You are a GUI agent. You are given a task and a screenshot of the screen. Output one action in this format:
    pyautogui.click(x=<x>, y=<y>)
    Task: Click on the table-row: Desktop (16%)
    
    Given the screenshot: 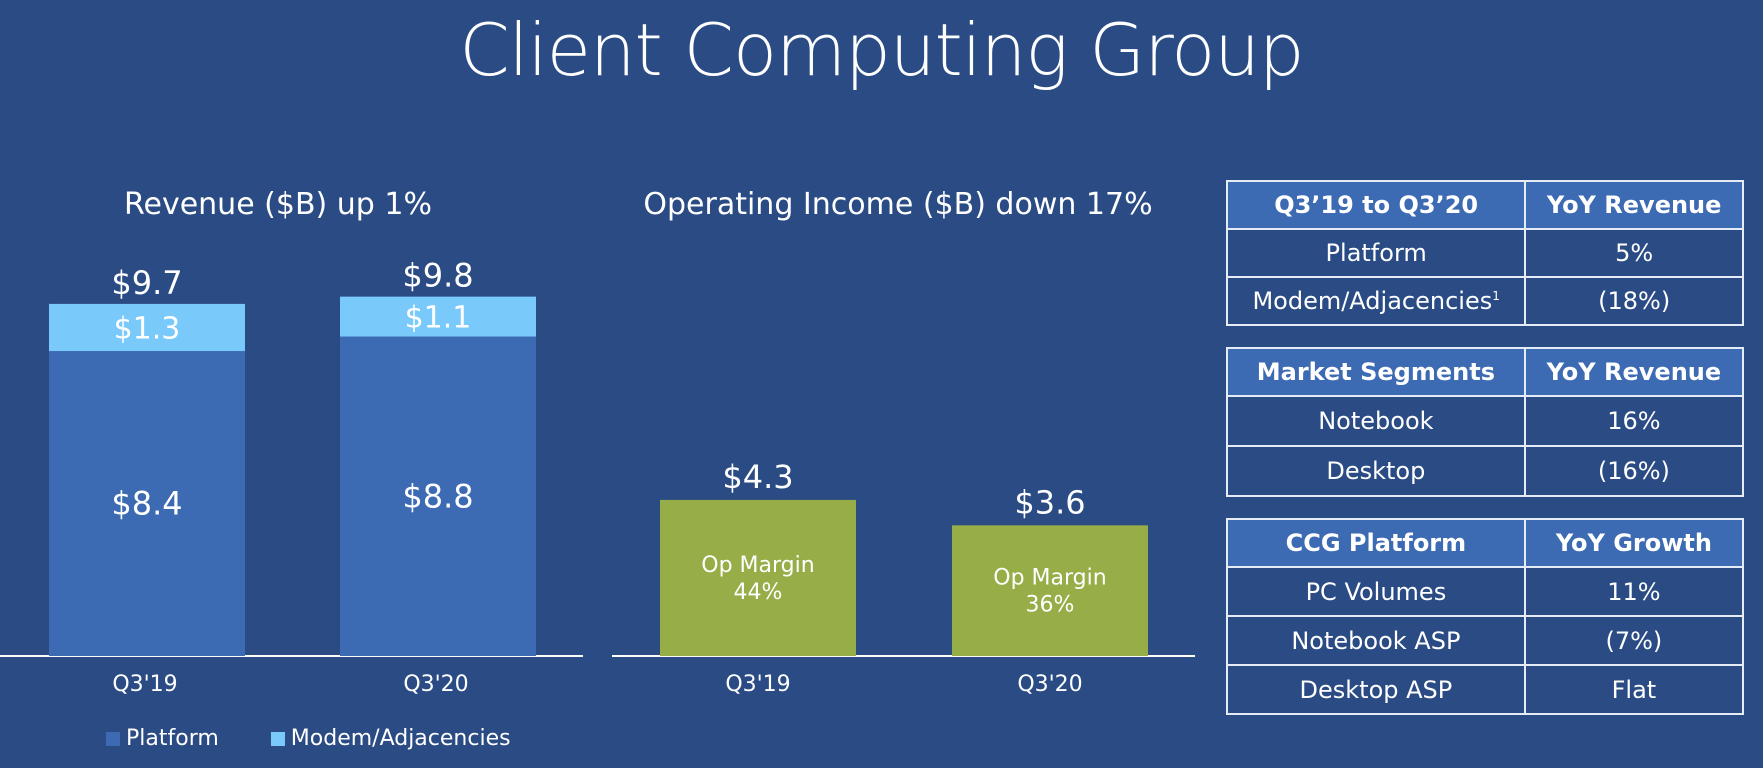 What is the action you would take?
    pyautogui.click(x=1485, y=471)
    